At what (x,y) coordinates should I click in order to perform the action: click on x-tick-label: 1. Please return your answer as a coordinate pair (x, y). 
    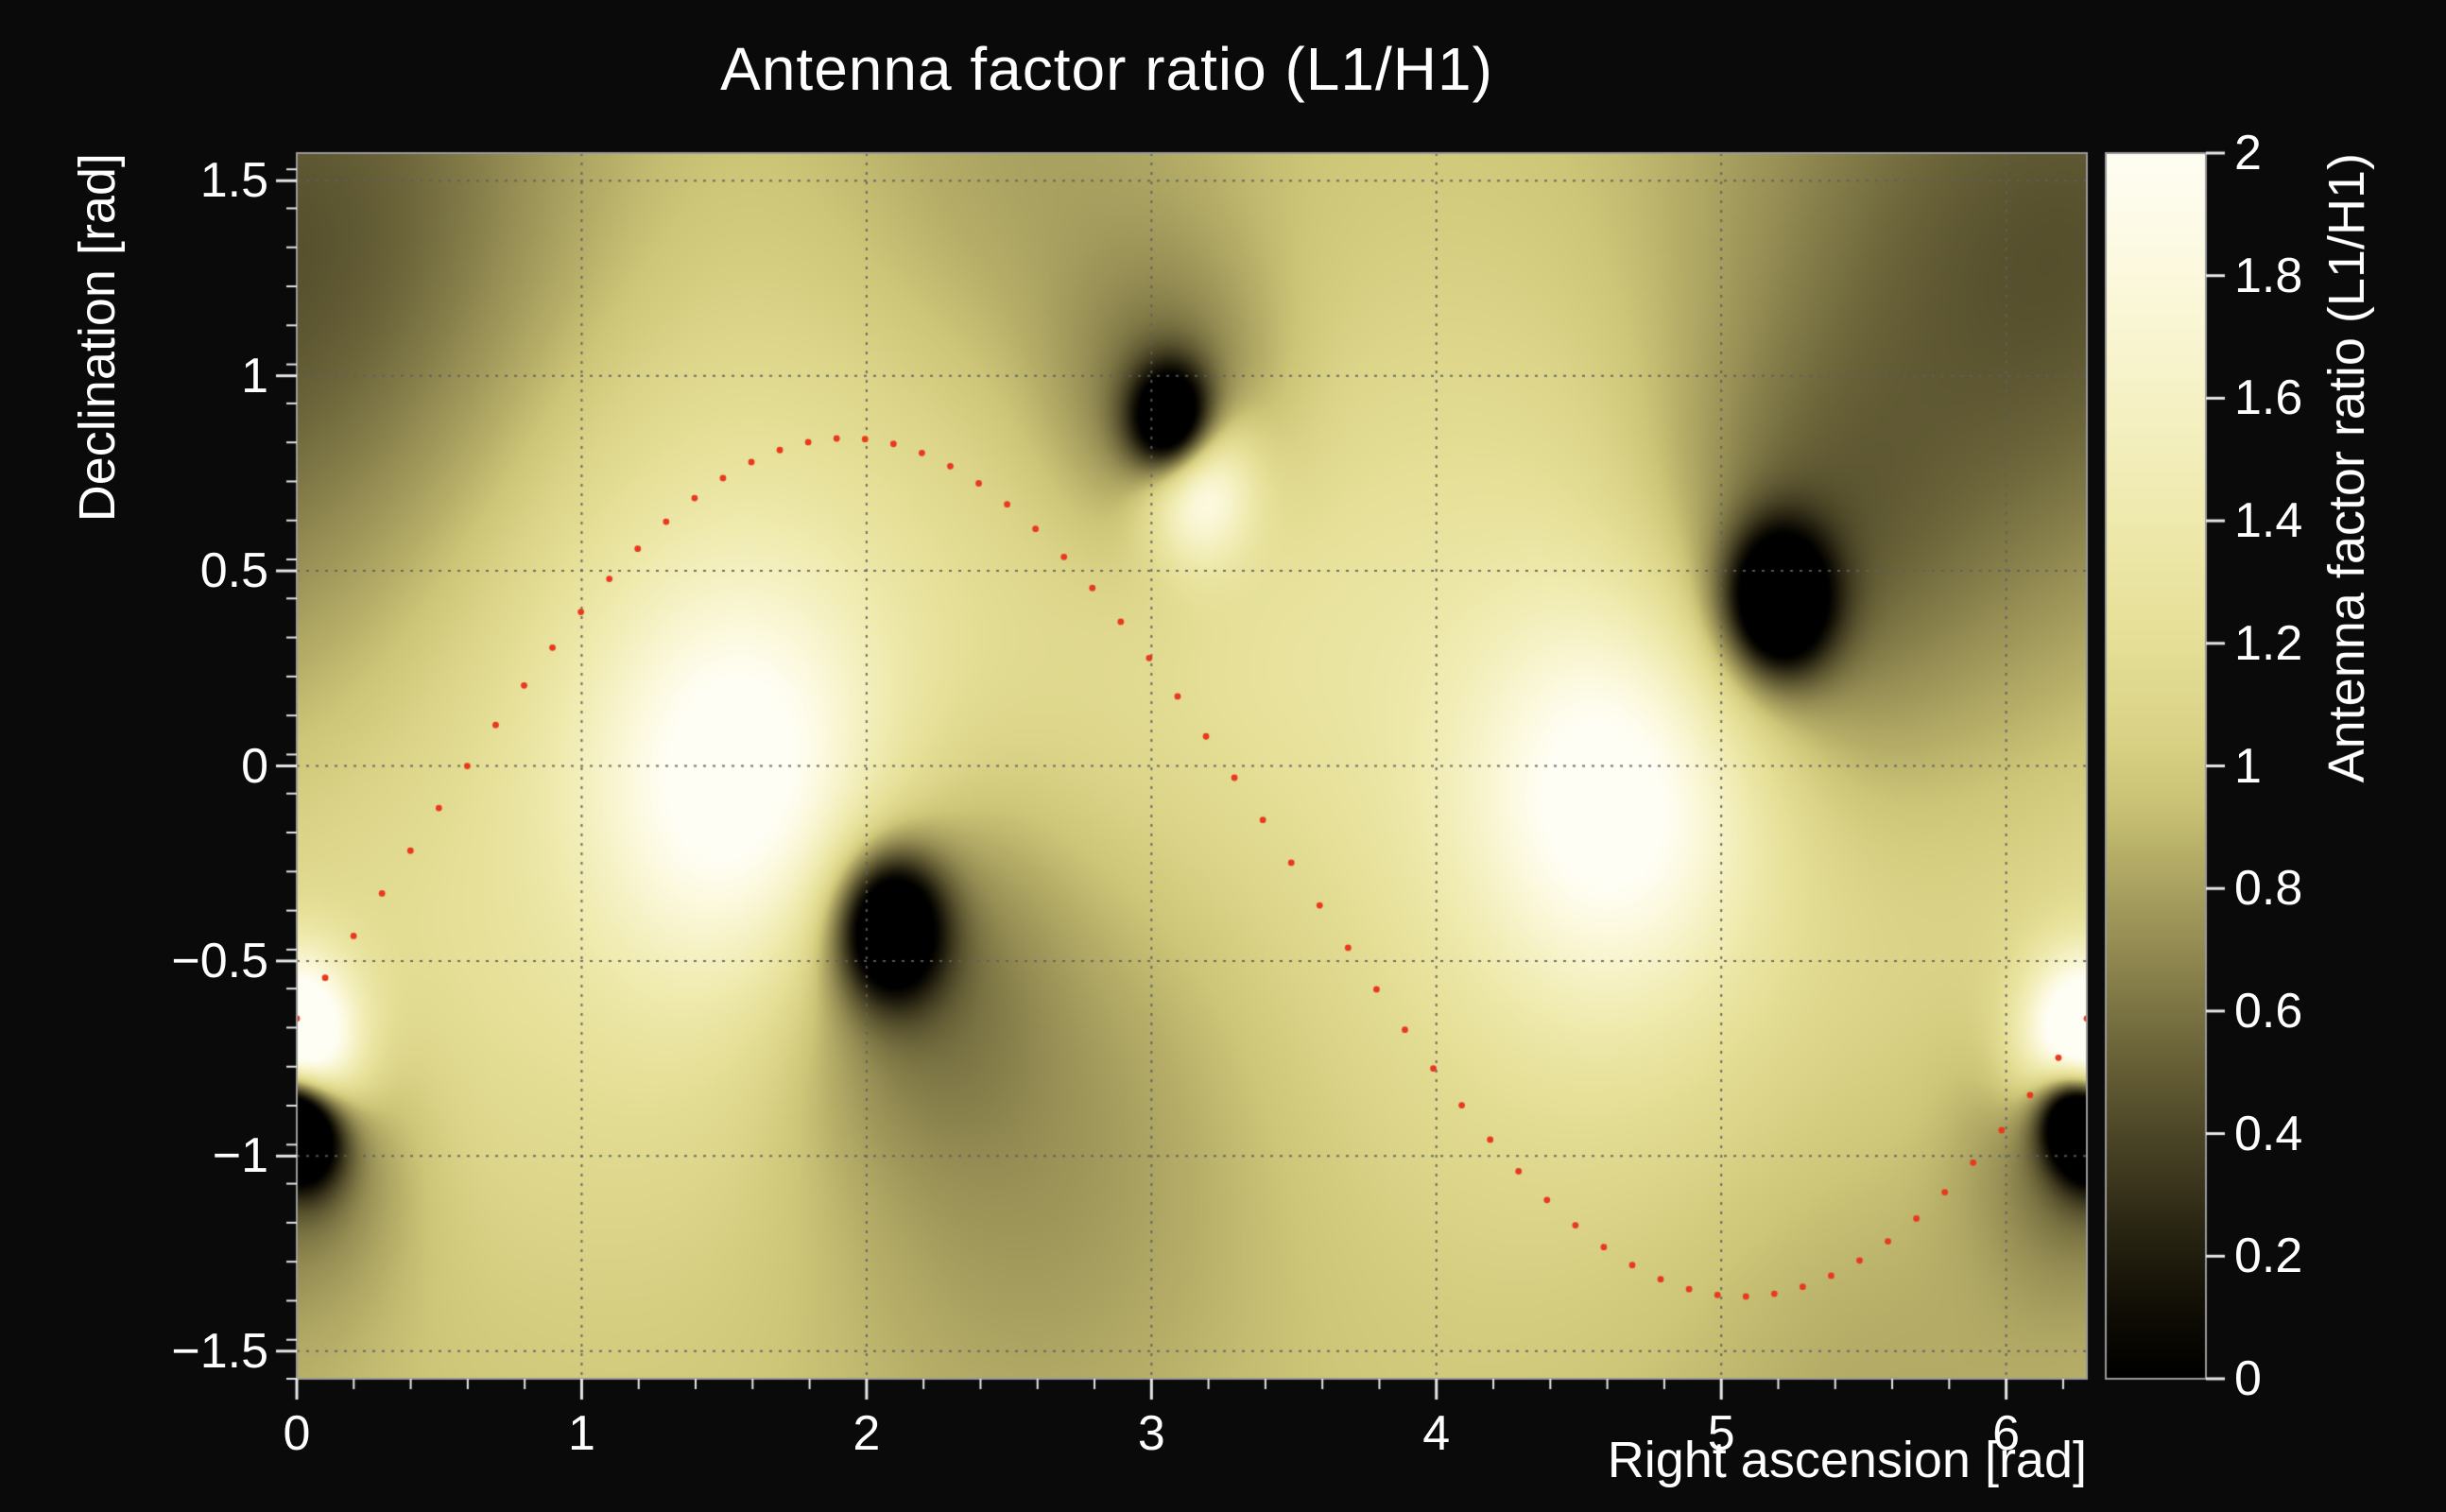
    Looking at the image, I should click on (581, 1433).